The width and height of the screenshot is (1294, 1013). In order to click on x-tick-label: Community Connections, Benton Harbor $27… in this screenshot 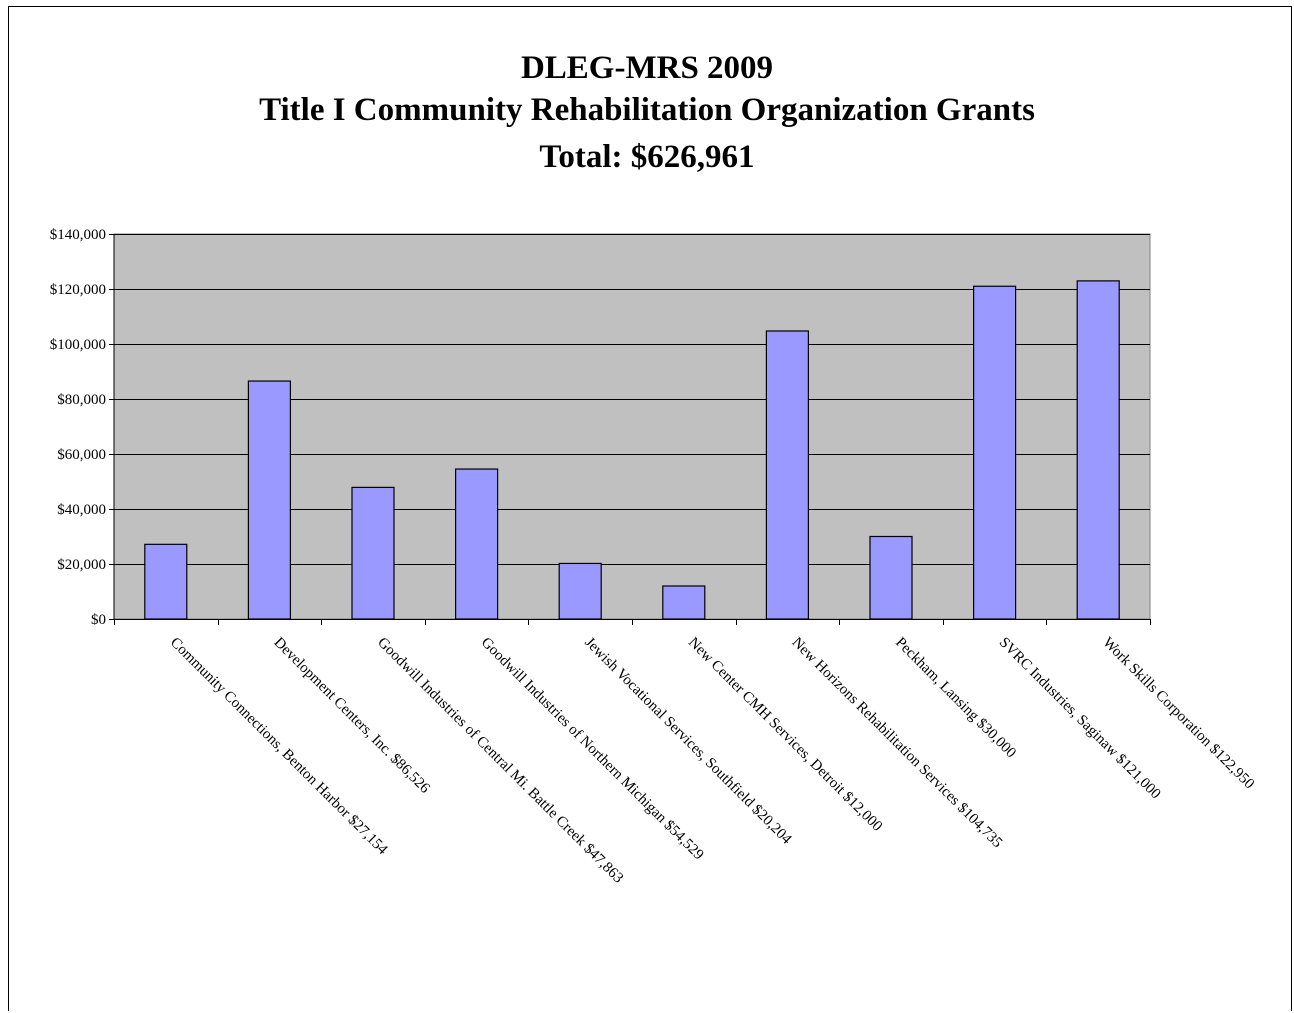, I will do `click(279, 747)`.